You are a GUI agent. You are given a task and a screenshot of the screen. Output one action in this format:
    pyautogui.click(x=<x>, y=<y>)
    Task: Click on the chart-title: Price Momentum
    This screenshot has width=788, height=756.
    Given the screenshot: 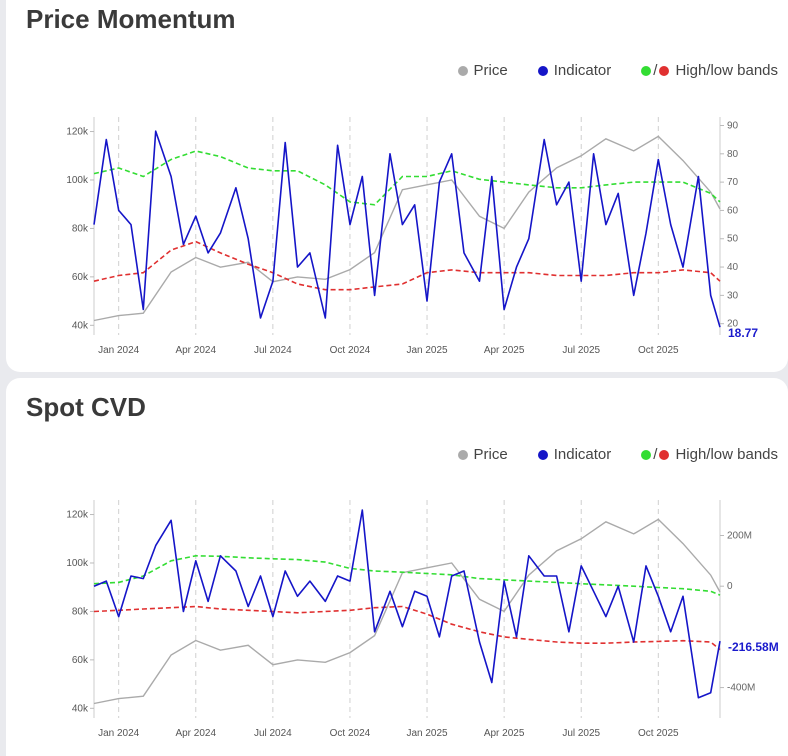 What is the action you would take?
    pyautogui.click(x=131, y=19)
    